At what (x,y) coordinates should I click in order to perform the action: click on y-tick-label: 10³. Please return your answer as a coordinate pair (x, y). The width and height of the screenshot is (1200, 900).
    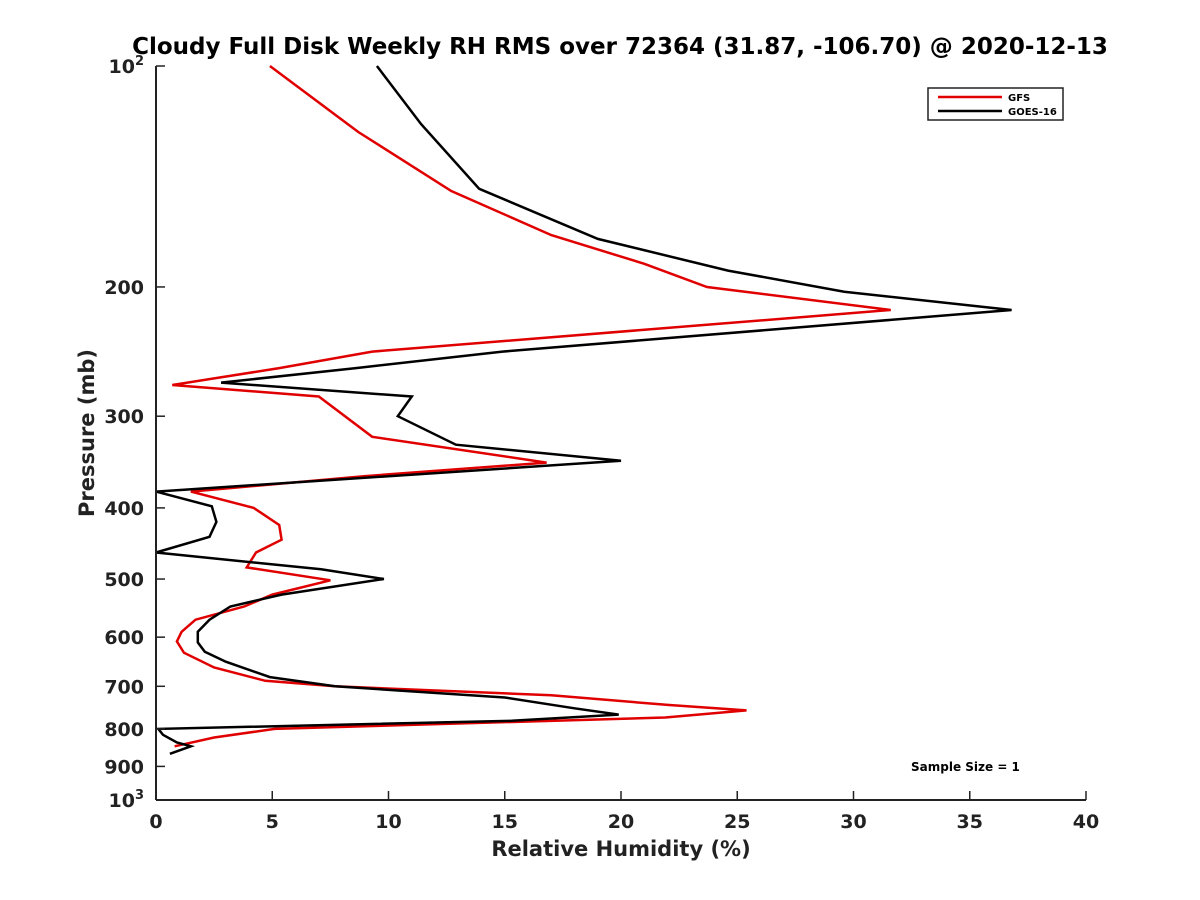
    Looking at the image, I should click on (127, 800).